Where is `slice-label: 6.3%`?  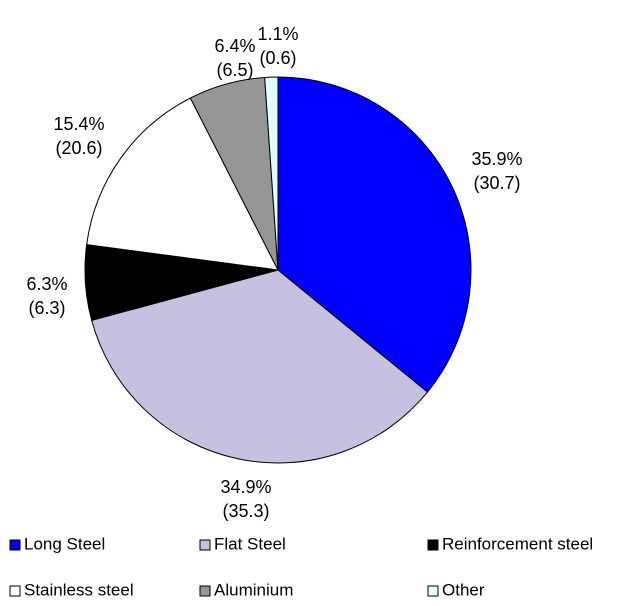 slice-label: 6.3% is located at coordinates (46, 284).